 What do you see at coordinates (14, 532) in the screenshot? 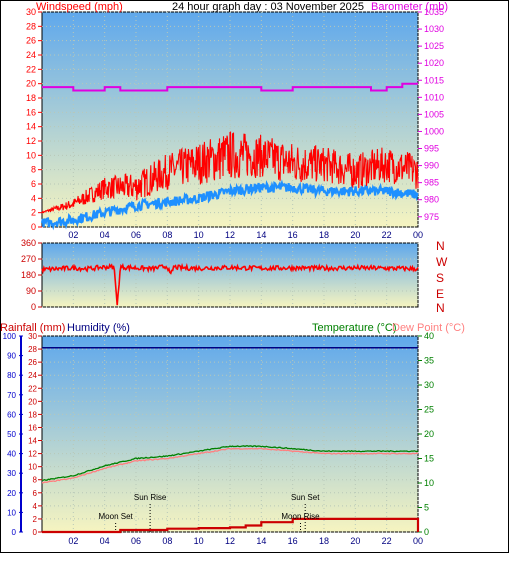
I see `humidity-tick-label: 0` at bounding box center [14, 532].